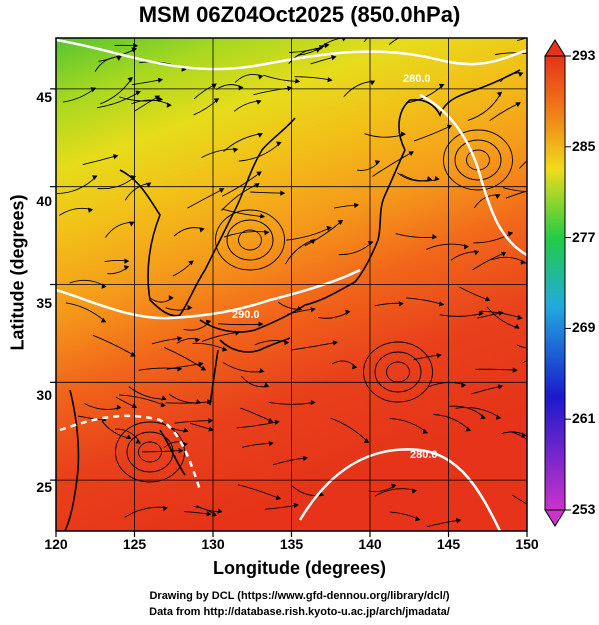  What do you see at coordinates (584, 146) in the screenshot?
I see `colorbar-tick-285: 285` at bounding box center [584, 146].